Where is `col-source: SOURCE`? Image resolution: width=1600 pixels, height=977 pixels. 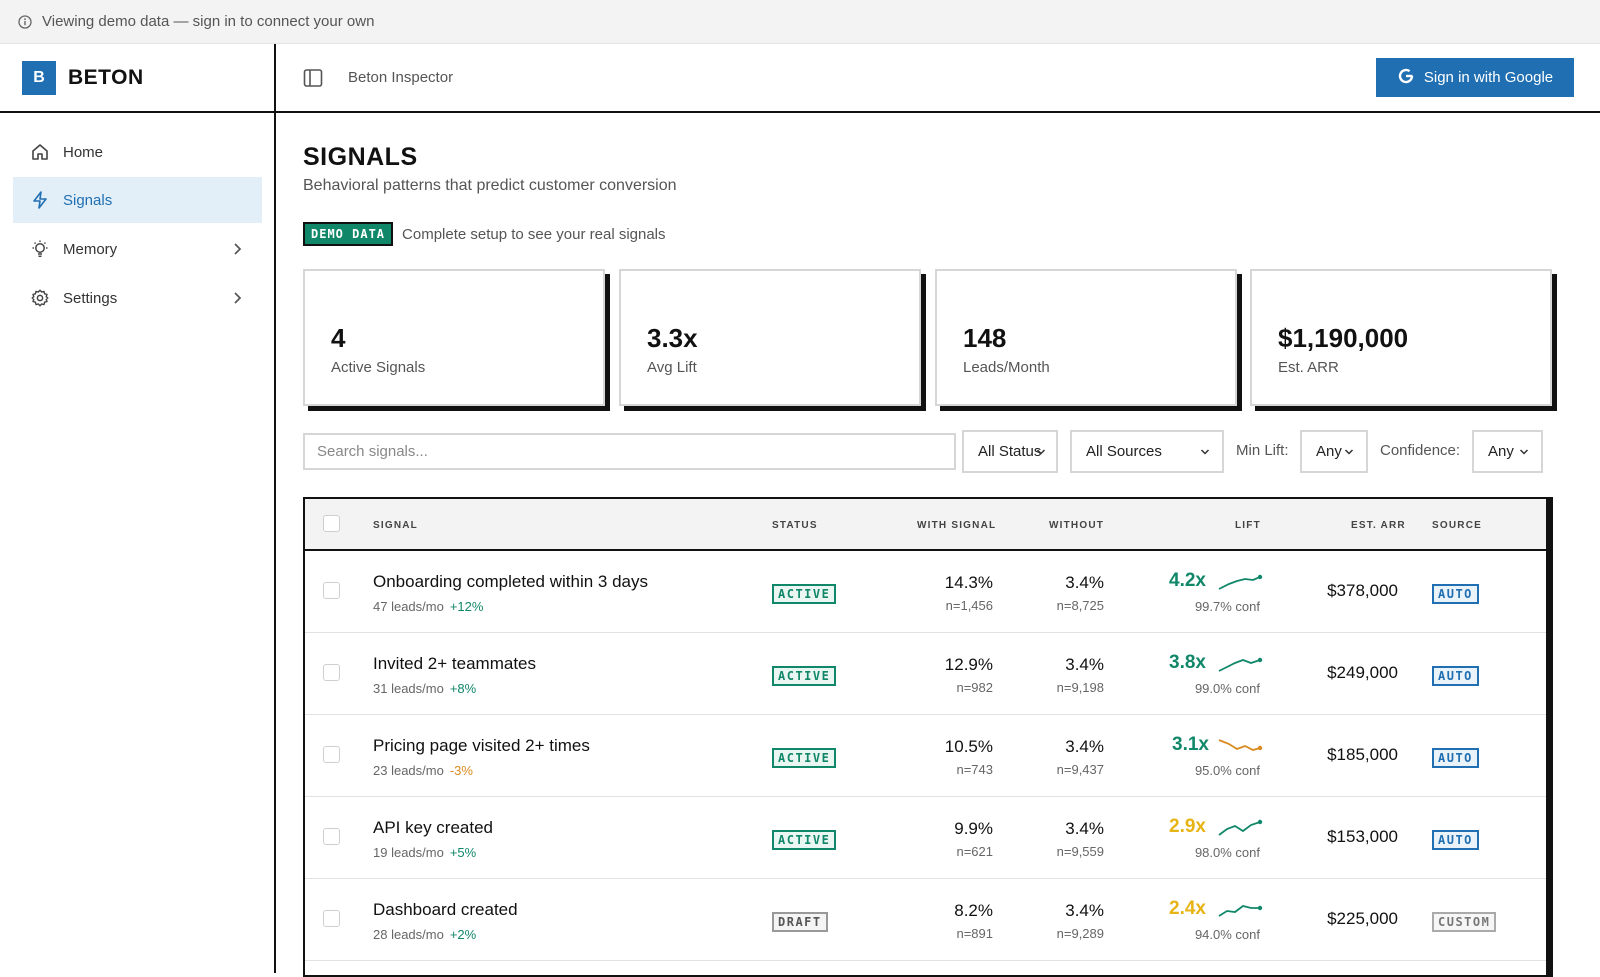 col-source: SOURCE is located at coordinates (1457, 525).